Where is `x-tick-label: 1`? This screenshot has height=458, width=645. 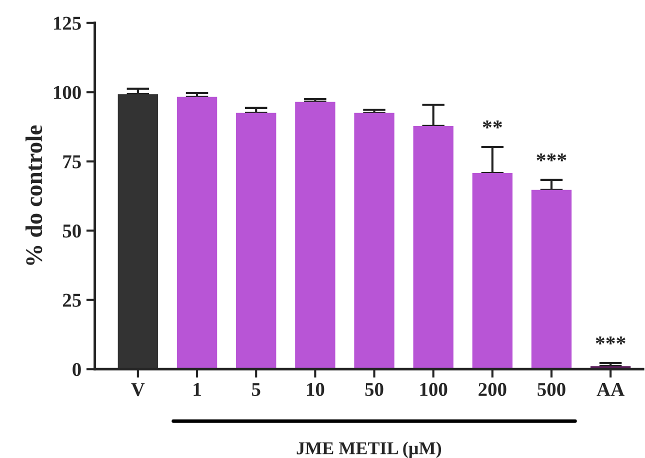 x-tick-label: 1 is located at coordinates (197, 389).